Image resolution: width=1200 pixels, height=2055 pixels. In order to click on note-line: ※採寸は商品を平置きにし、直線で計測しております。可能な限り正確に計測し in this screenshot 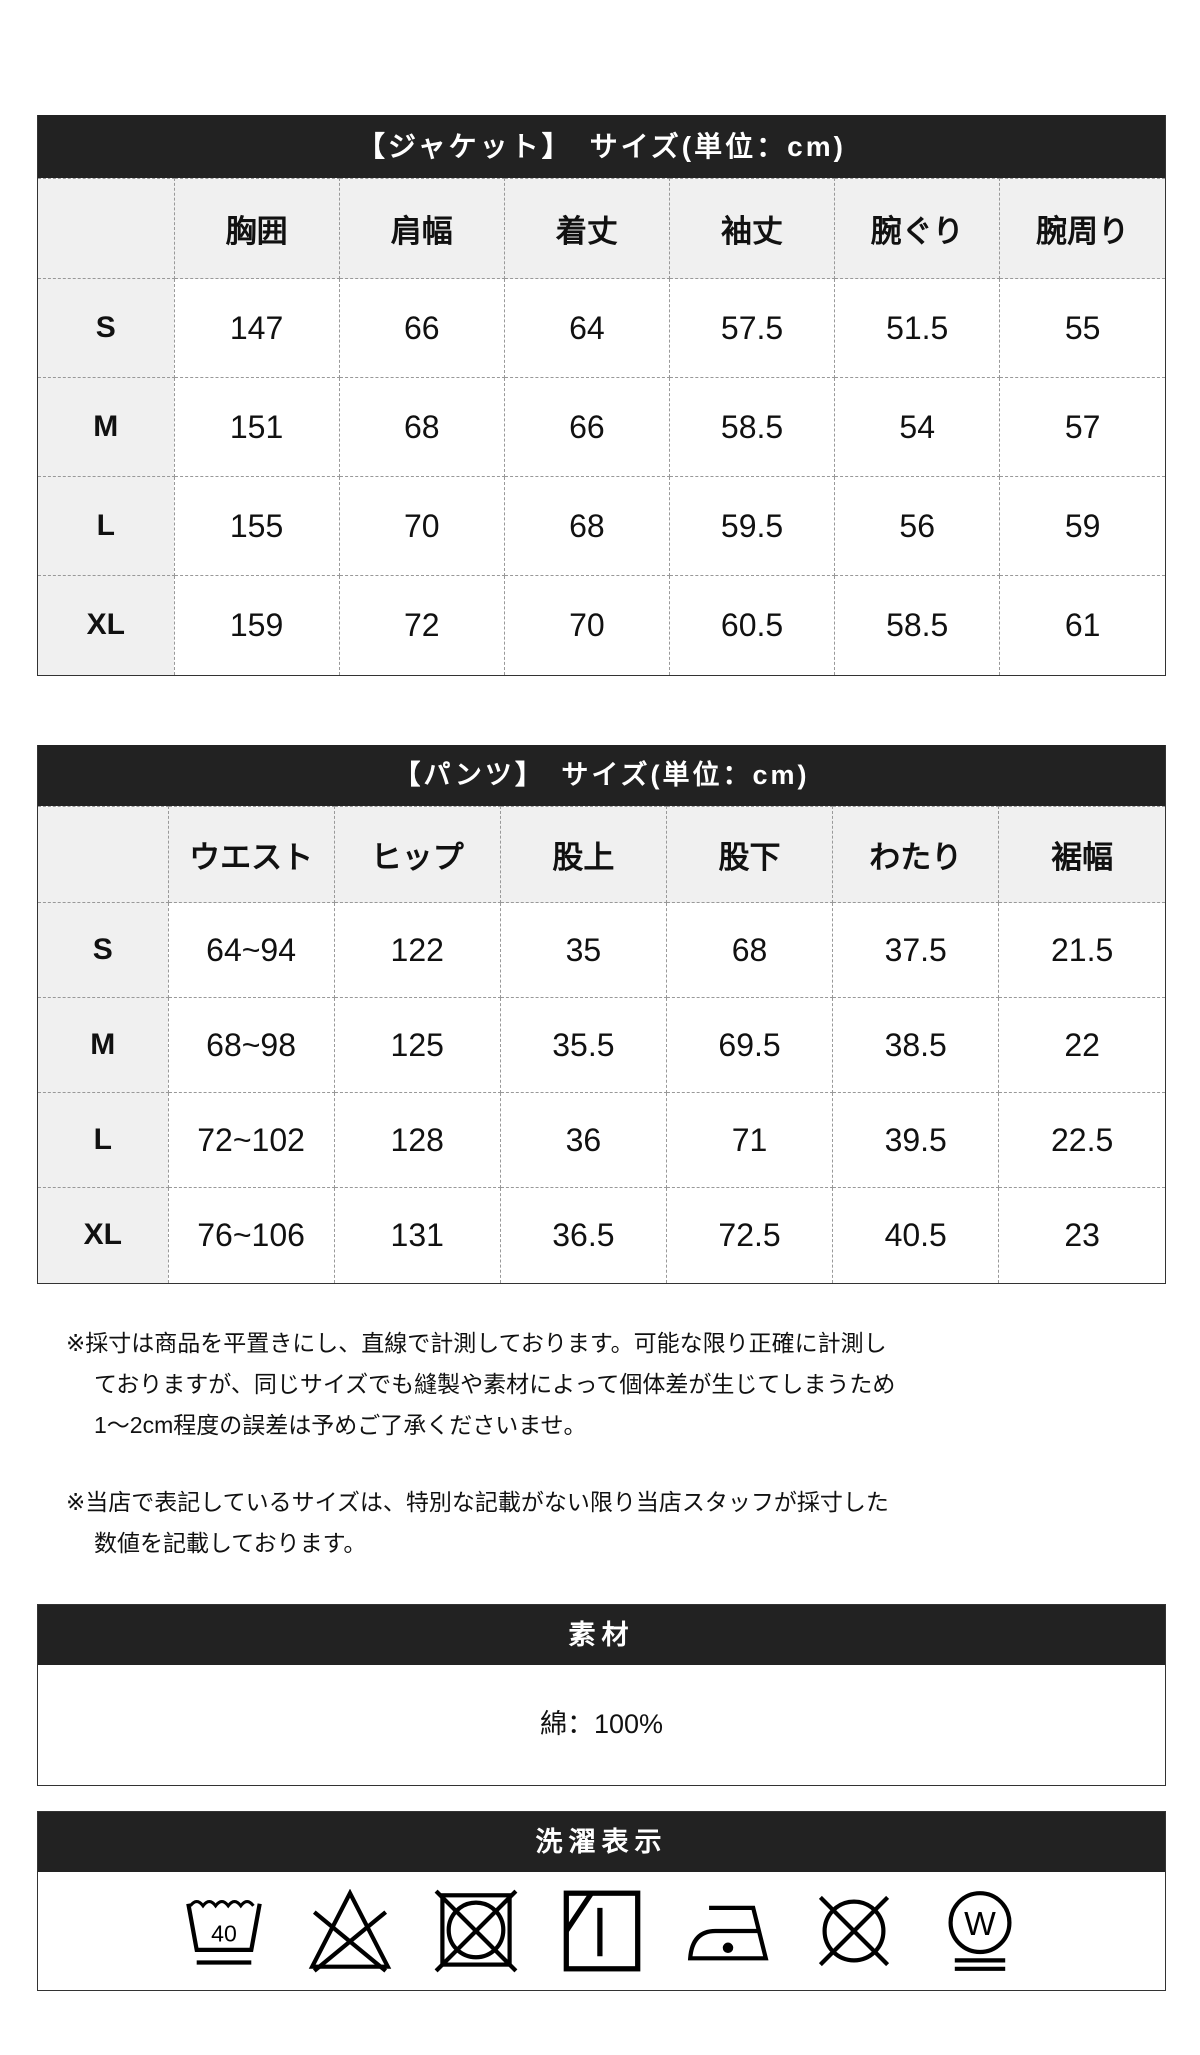, I will do `click(476, 1343)`.